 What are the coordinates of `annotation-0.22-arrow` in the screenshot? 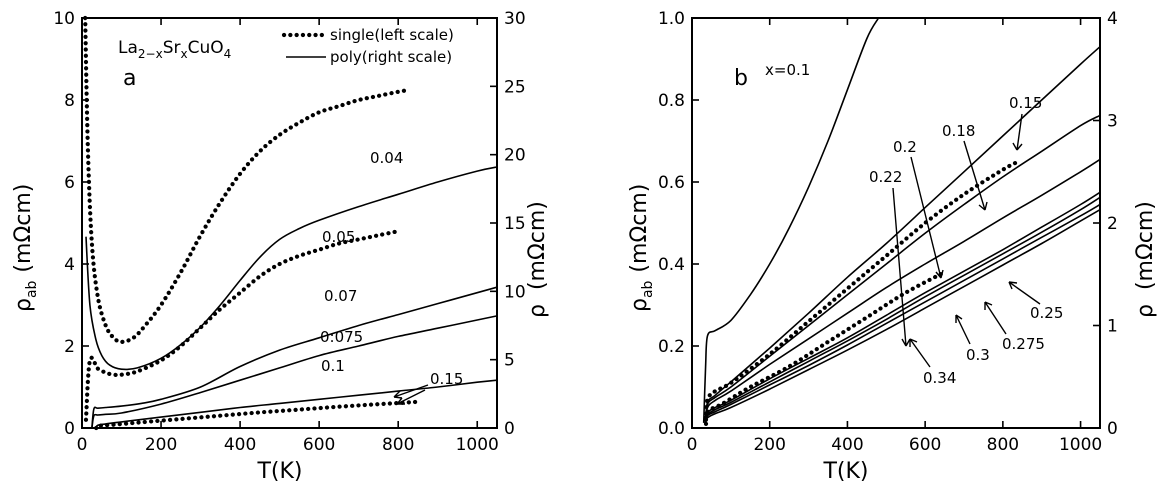 It's located at (901, 267).